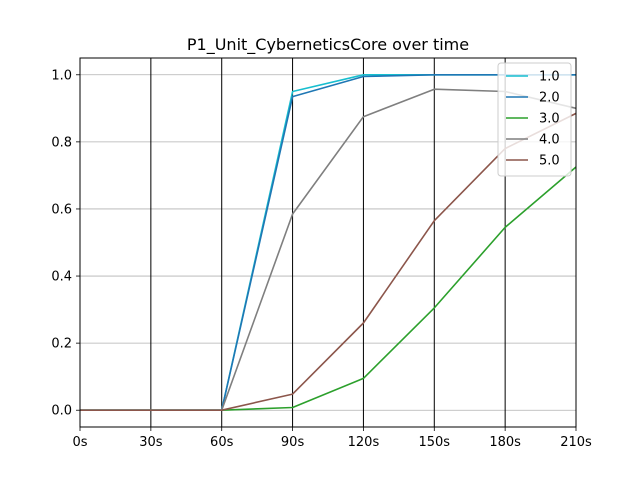 This screenshot has height=480, width=640. Describe the element at coordinates (434, 442) in the screenshot. I see `x-tick-label: 150s` at that location.